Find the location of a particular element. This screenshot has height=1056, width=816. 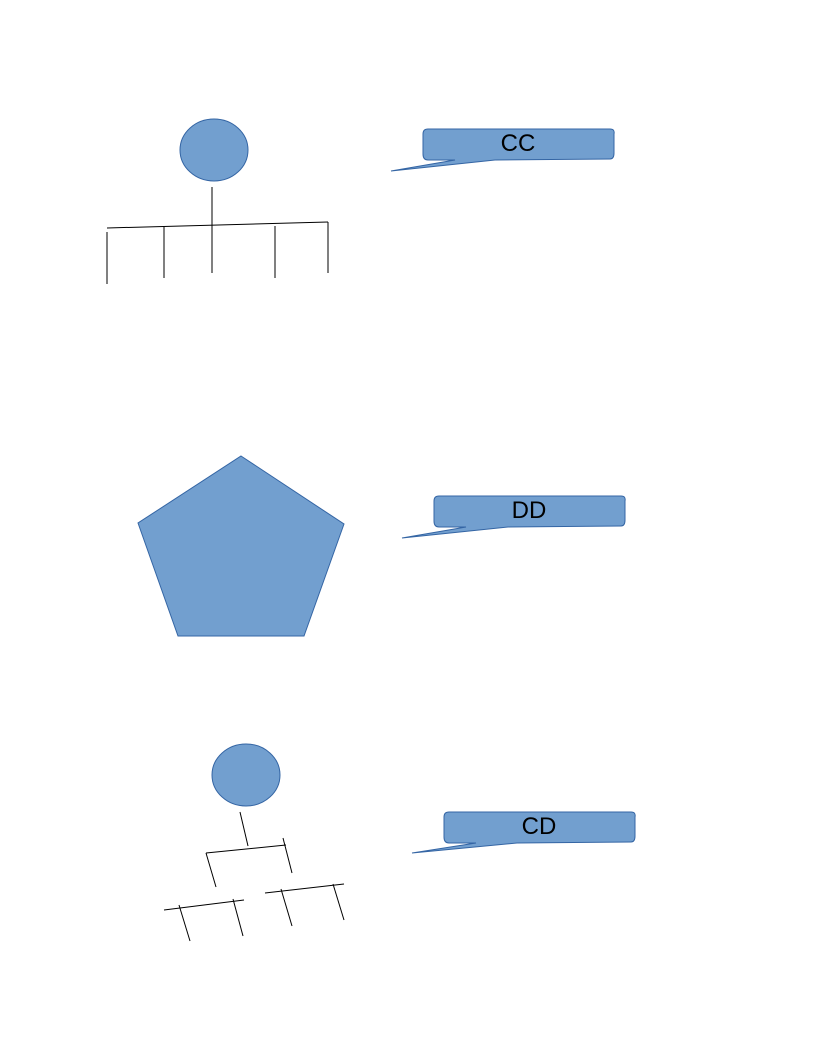

tree-2-stem-line is located at coordinates (244, 829).